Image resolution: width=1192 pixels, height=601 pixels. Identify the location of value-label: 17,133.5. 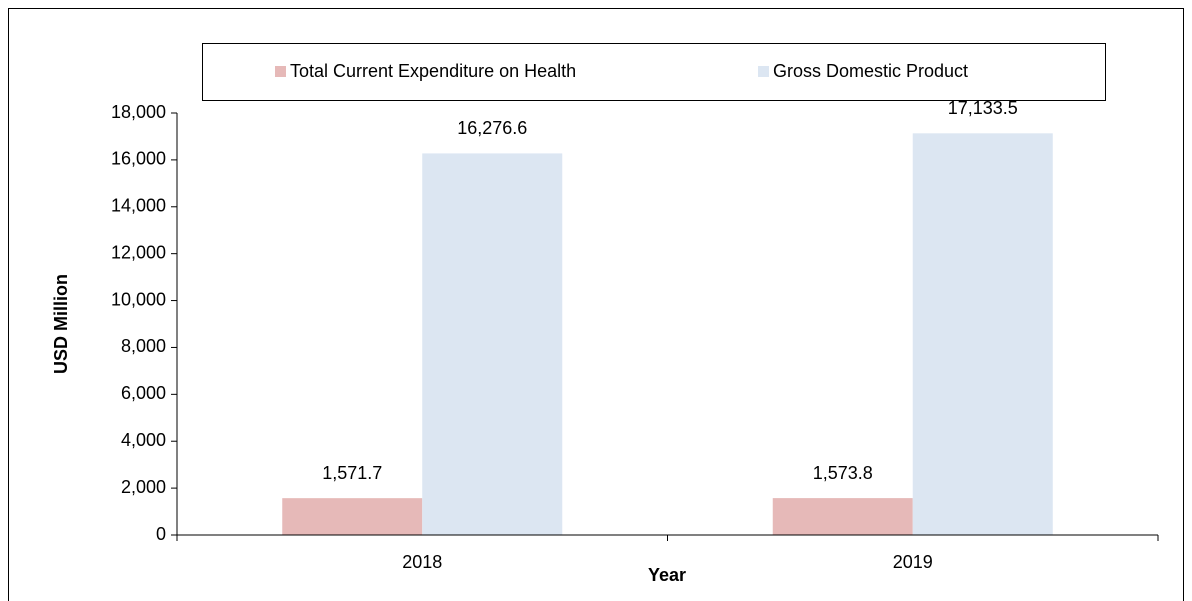
(983, 108).